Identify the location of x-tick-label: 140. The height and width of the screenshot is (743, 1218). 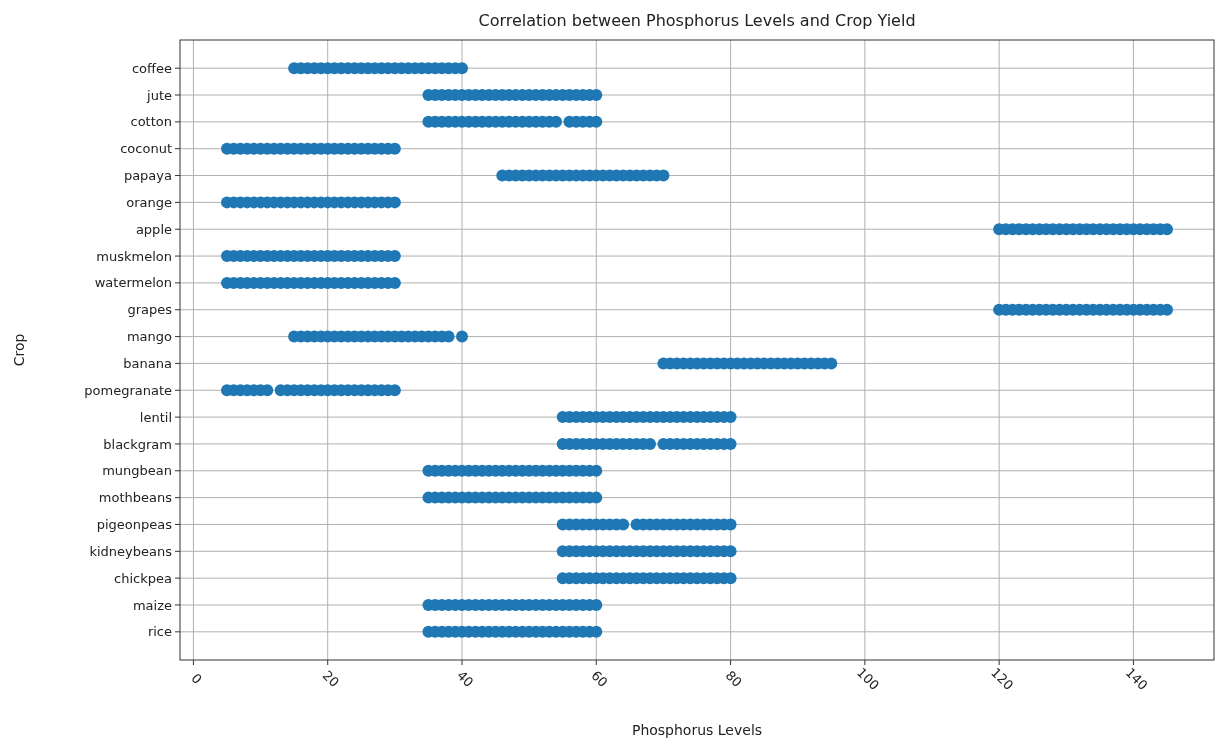
(1136, 678).